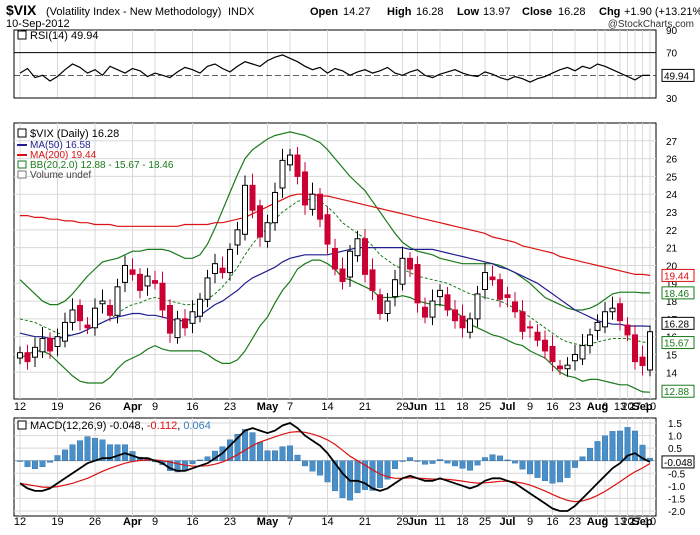  I want to click on macd-x-tick-label: 10, so click(650, 522).